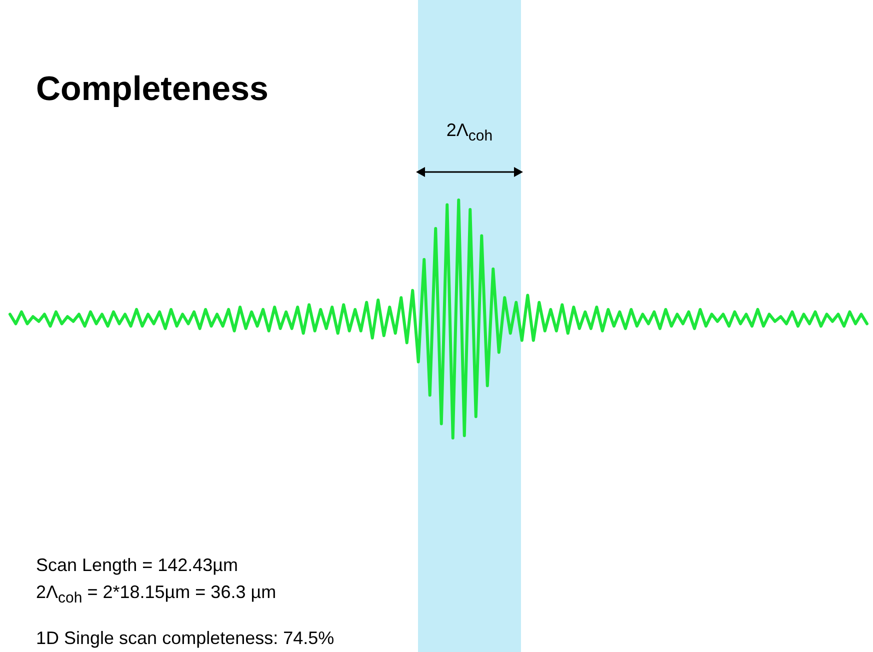  What do you see at coordinates (156, 594) in the screenshot?
I see `text: 2Λ$_{coh}$ = 2*18.15µm = 36.3 µm` at bounding box center [156, 594].